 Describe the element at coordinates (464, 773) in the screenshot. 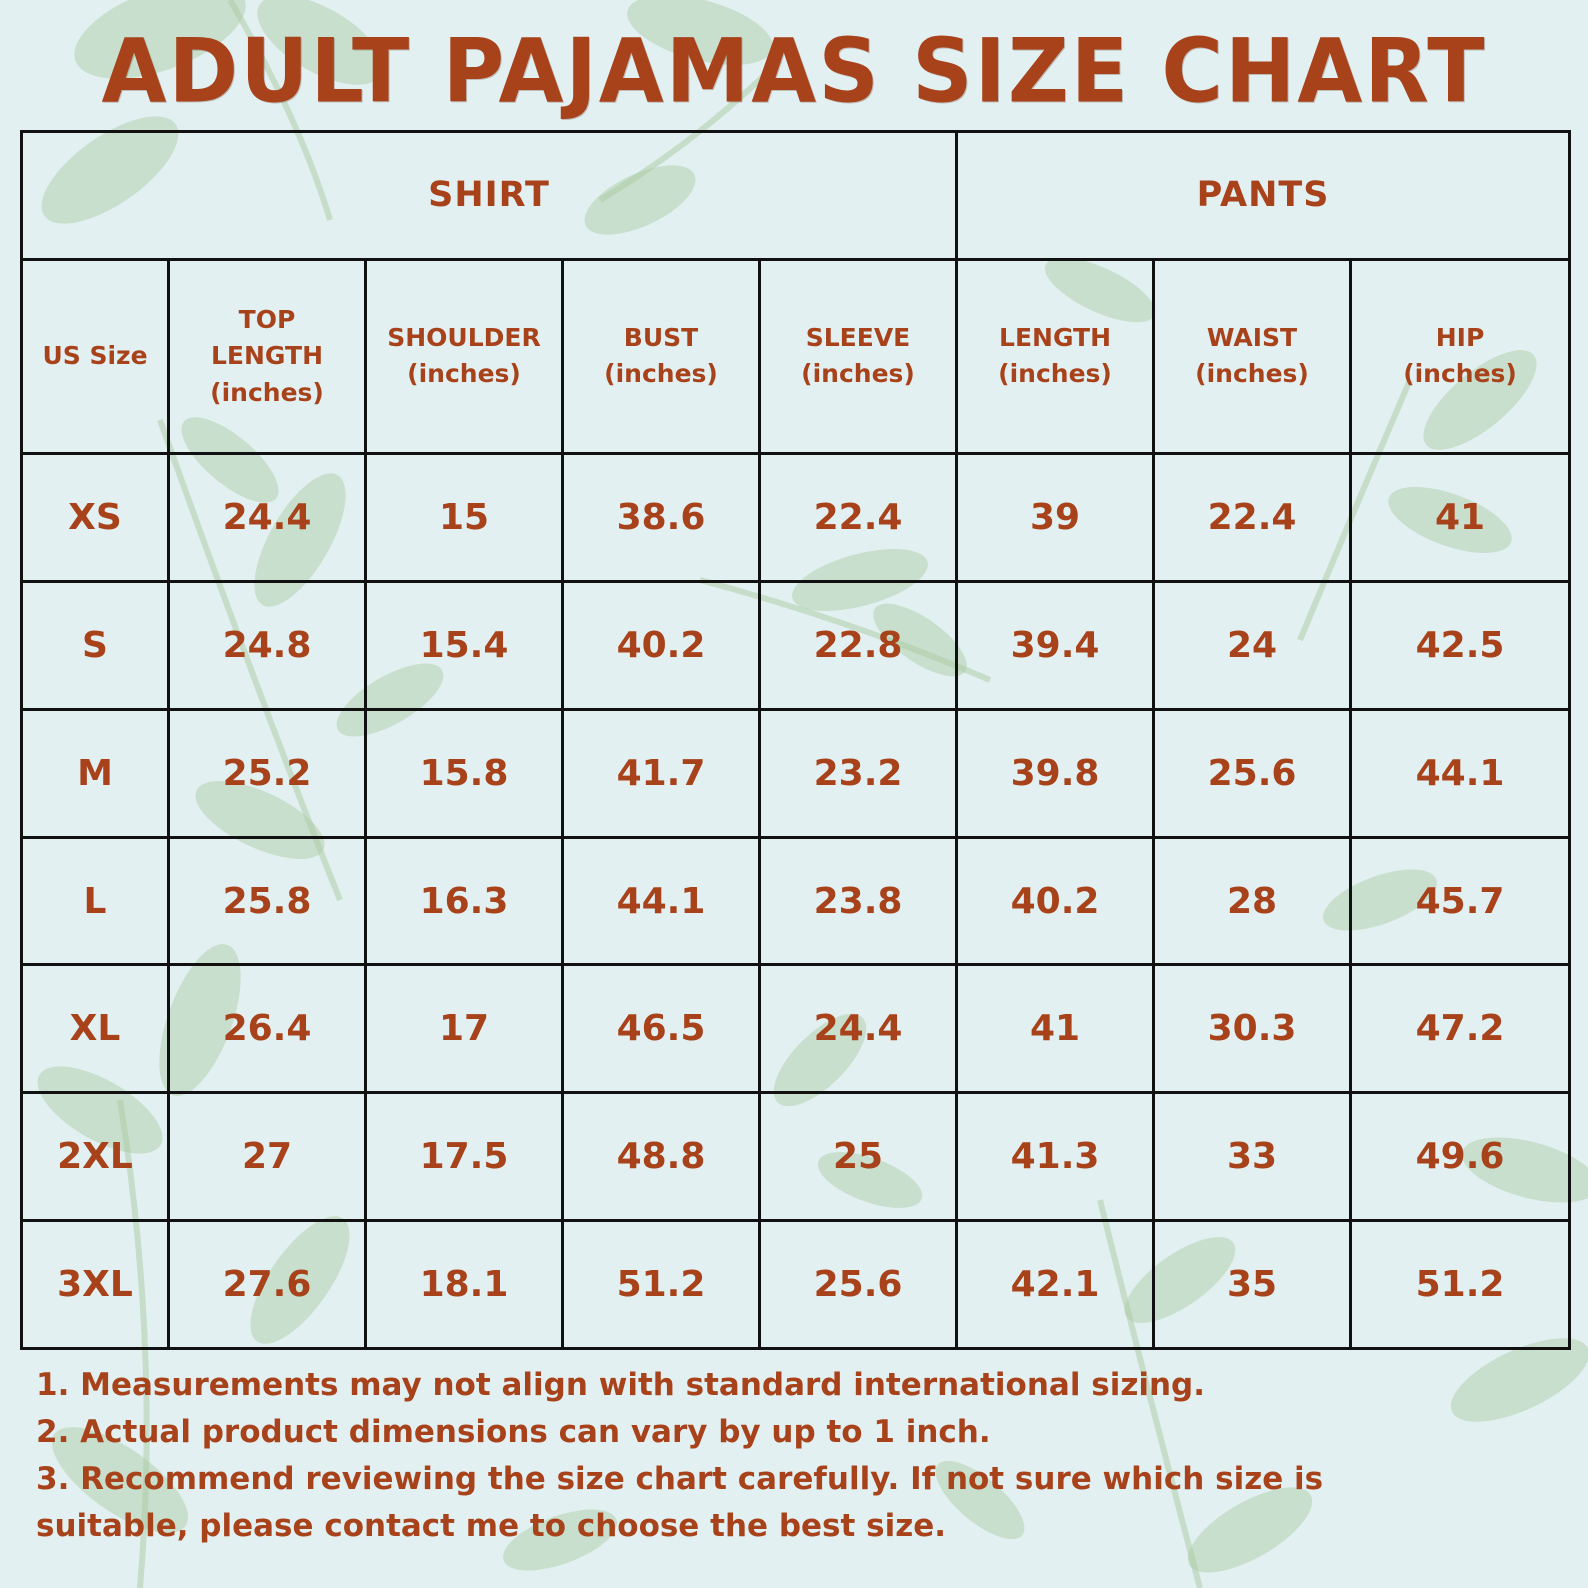

I see `shoulder-cell: 15.8` at that location.